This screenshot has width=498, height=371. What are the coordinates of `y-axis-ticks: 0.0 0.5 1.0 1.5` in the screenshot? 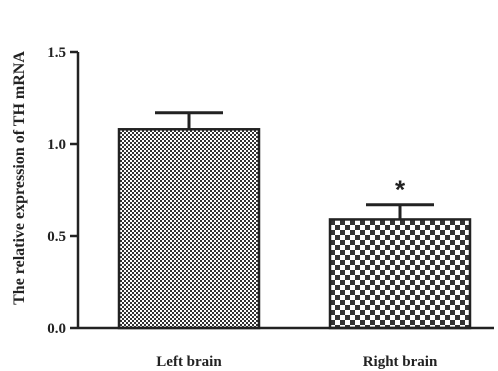 It's located at (62, 191).